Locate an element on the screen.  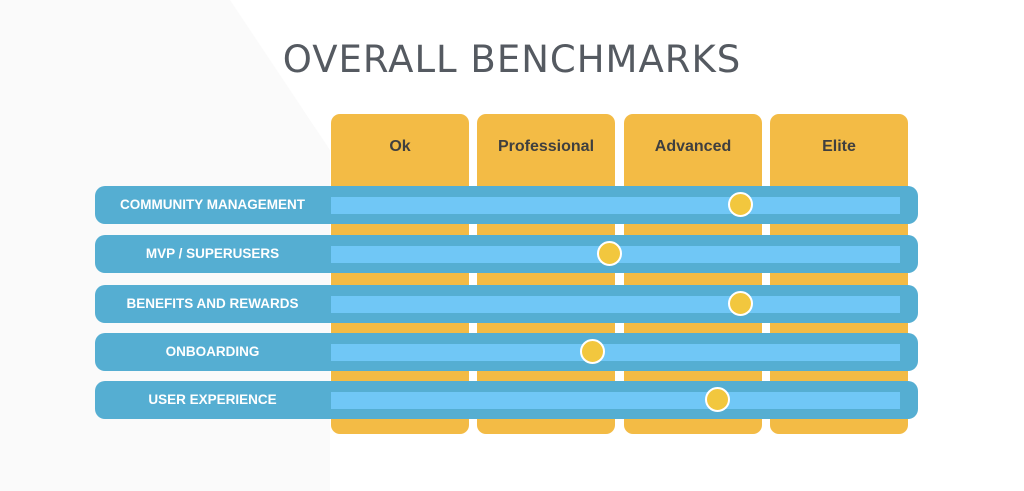
benchmark-row-mvp-superusers: MVP / SUPERUSERS is located at coordinates (506, 254).